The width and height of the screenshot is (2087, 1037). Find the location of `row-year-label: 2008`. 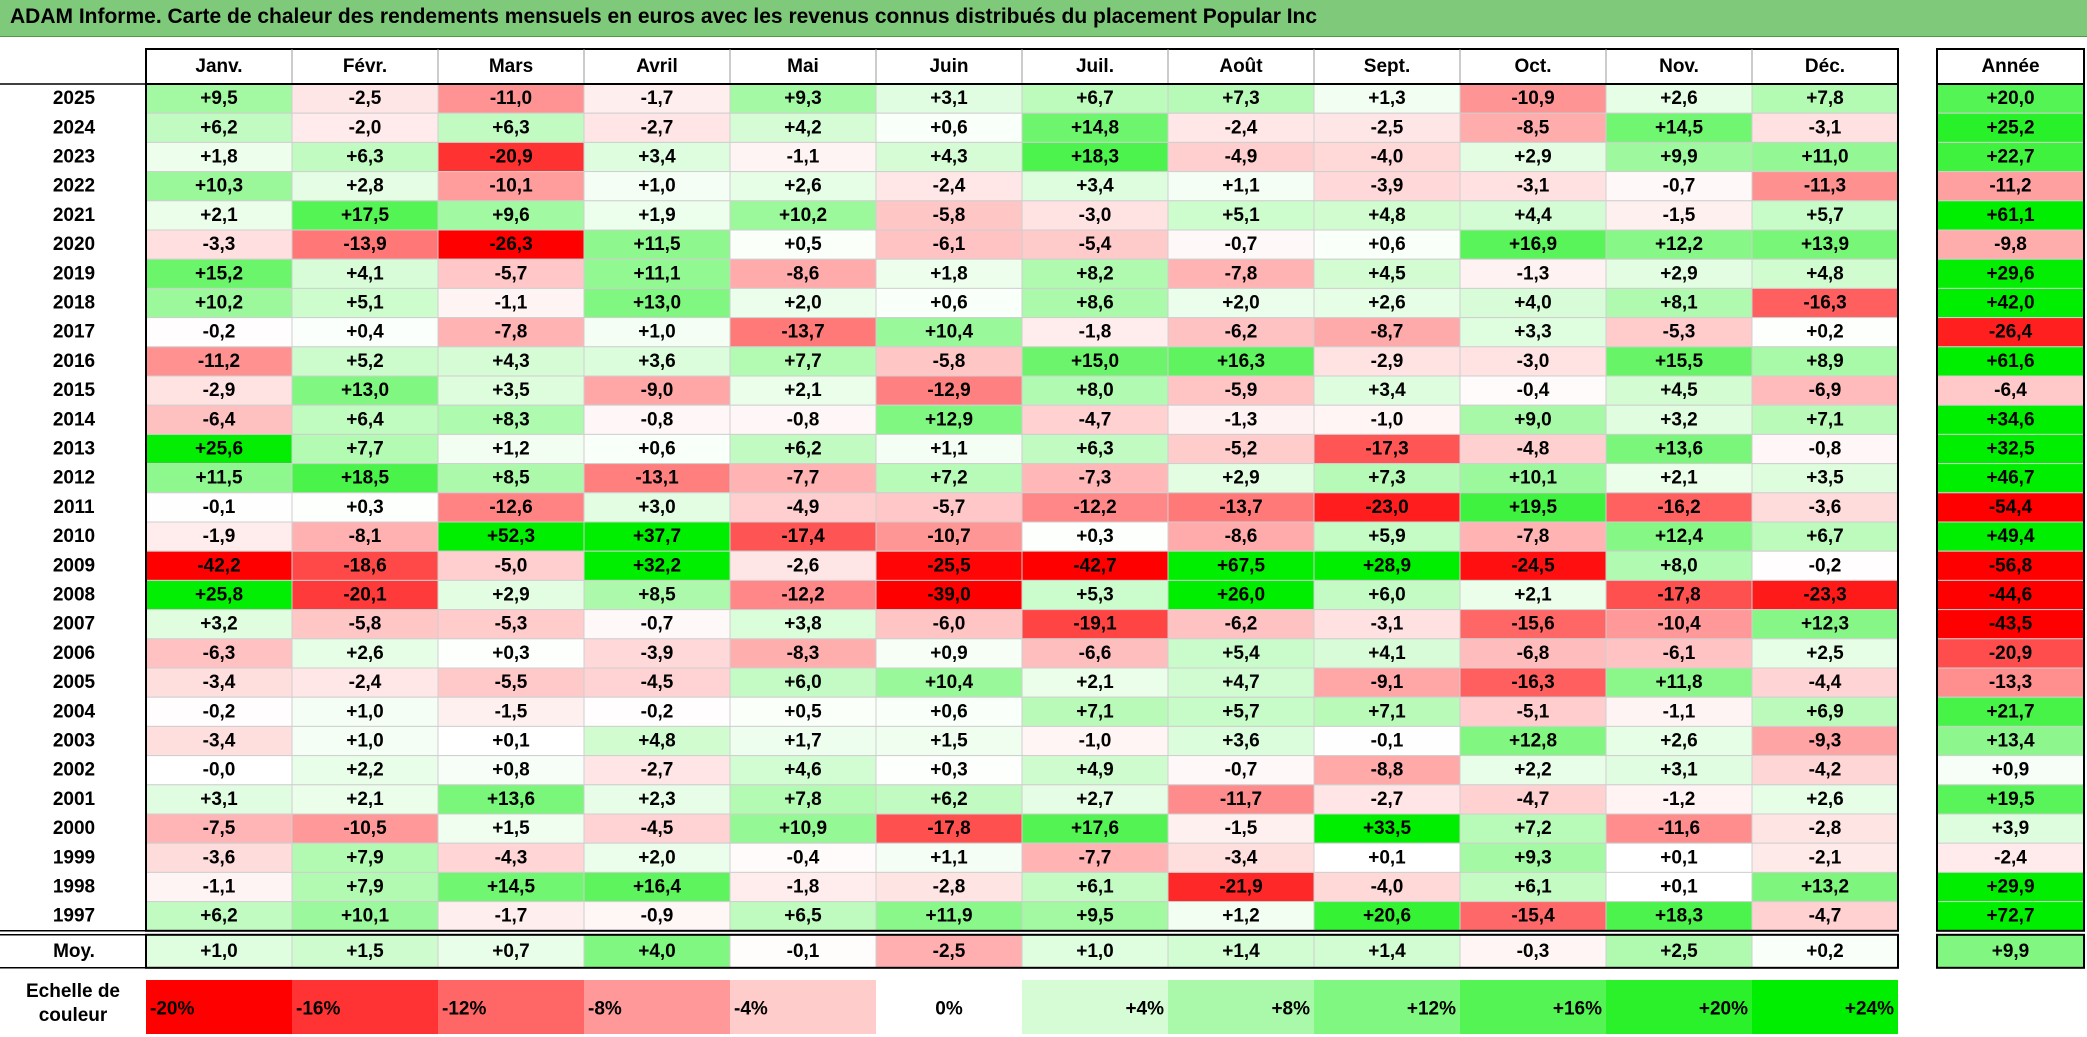

row-year-label: 2008 is located at coordinates (74, 595).